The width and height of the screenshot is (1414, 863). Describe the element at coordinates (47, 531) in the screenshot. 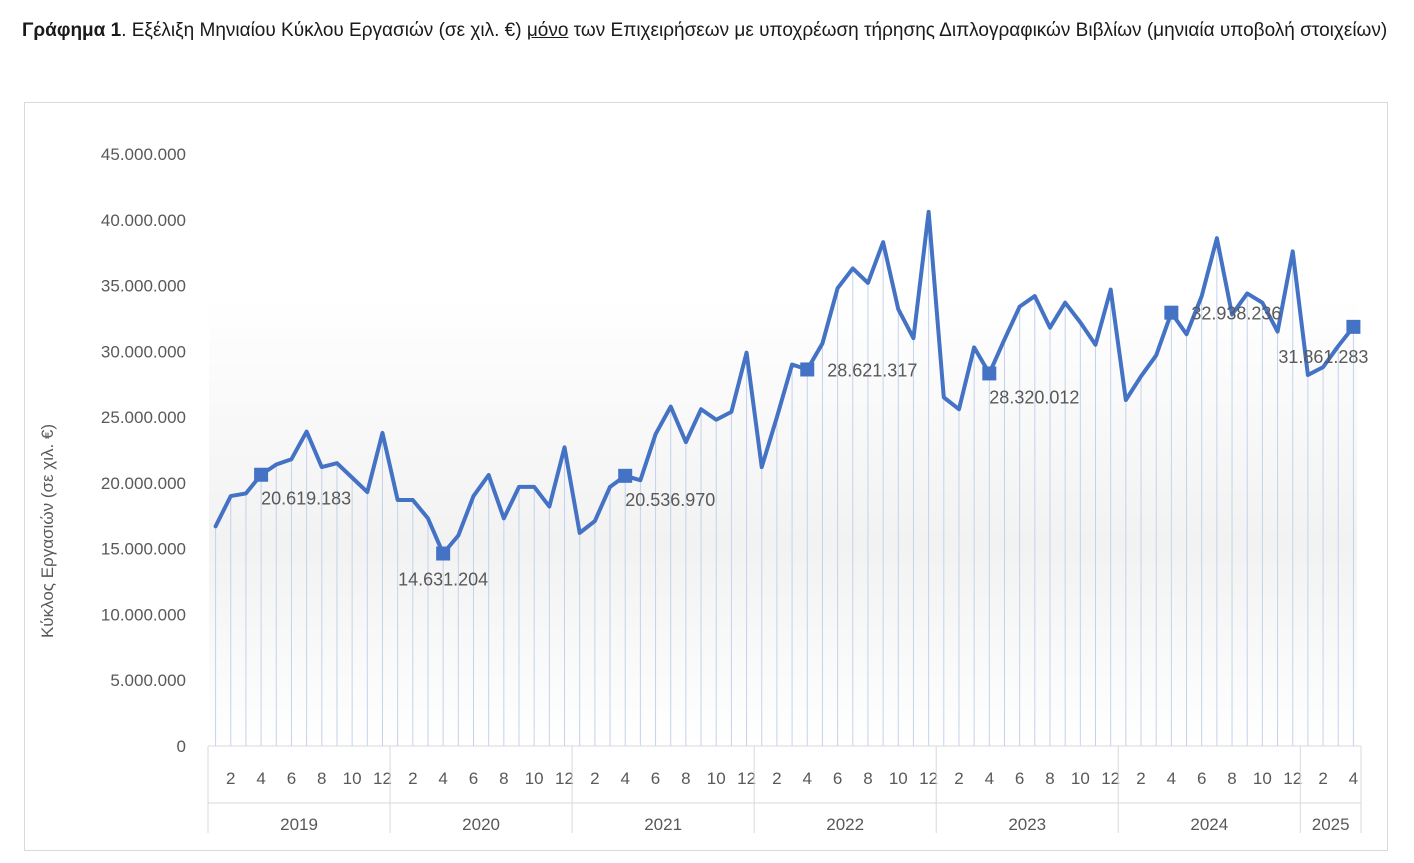

I see `y-axis-title: Κύκλος Εργασιών (σε χιλ. €)` at that location.